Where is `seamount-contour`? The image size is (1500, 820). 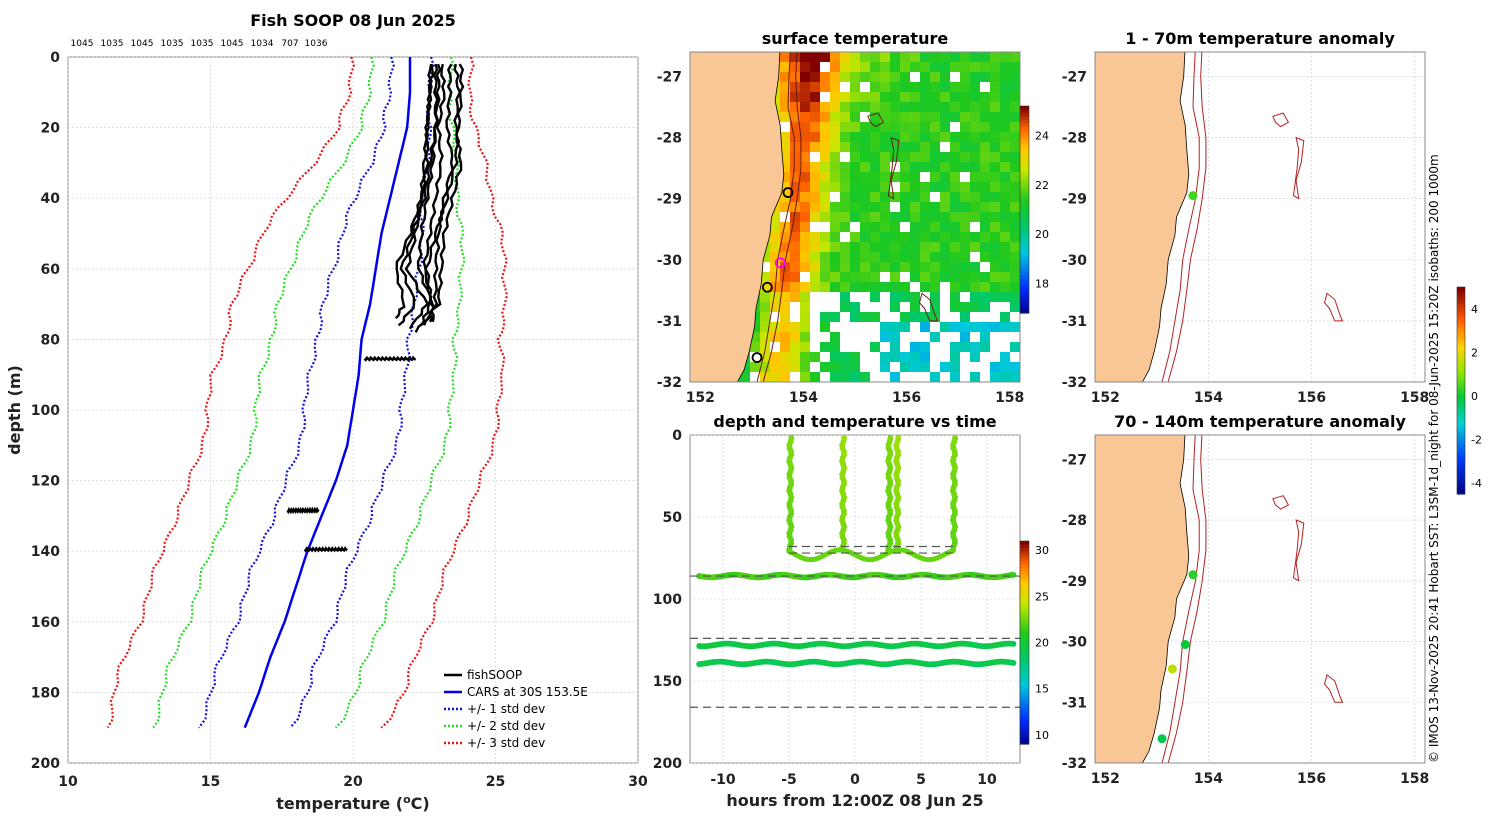 seamount-contour is located at coordinates (1333, 307).